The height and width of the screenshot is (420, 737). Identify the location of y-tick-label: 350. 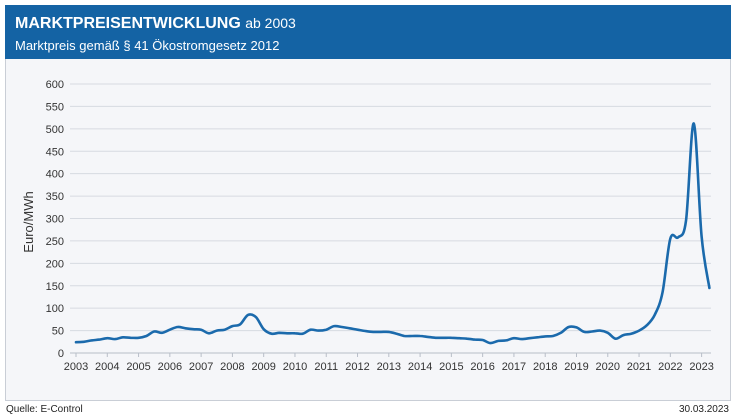
(55, 197).